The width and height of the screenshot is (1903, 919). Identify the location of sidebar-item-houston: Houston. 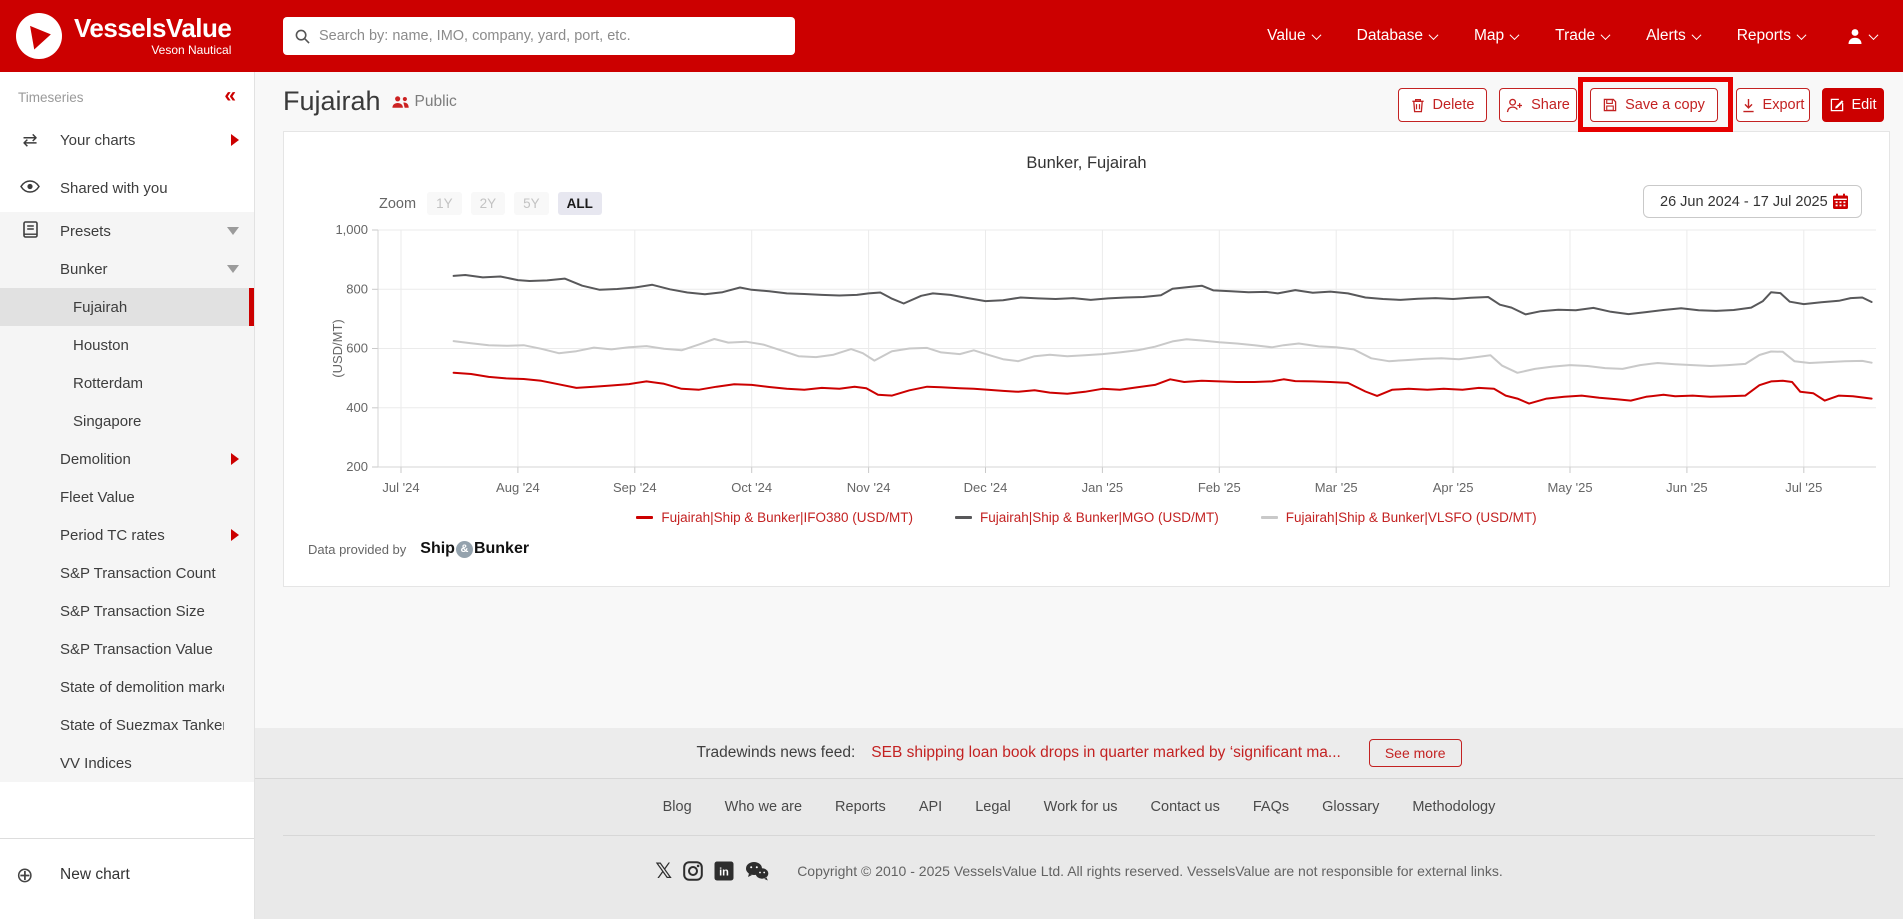
(101, 345).